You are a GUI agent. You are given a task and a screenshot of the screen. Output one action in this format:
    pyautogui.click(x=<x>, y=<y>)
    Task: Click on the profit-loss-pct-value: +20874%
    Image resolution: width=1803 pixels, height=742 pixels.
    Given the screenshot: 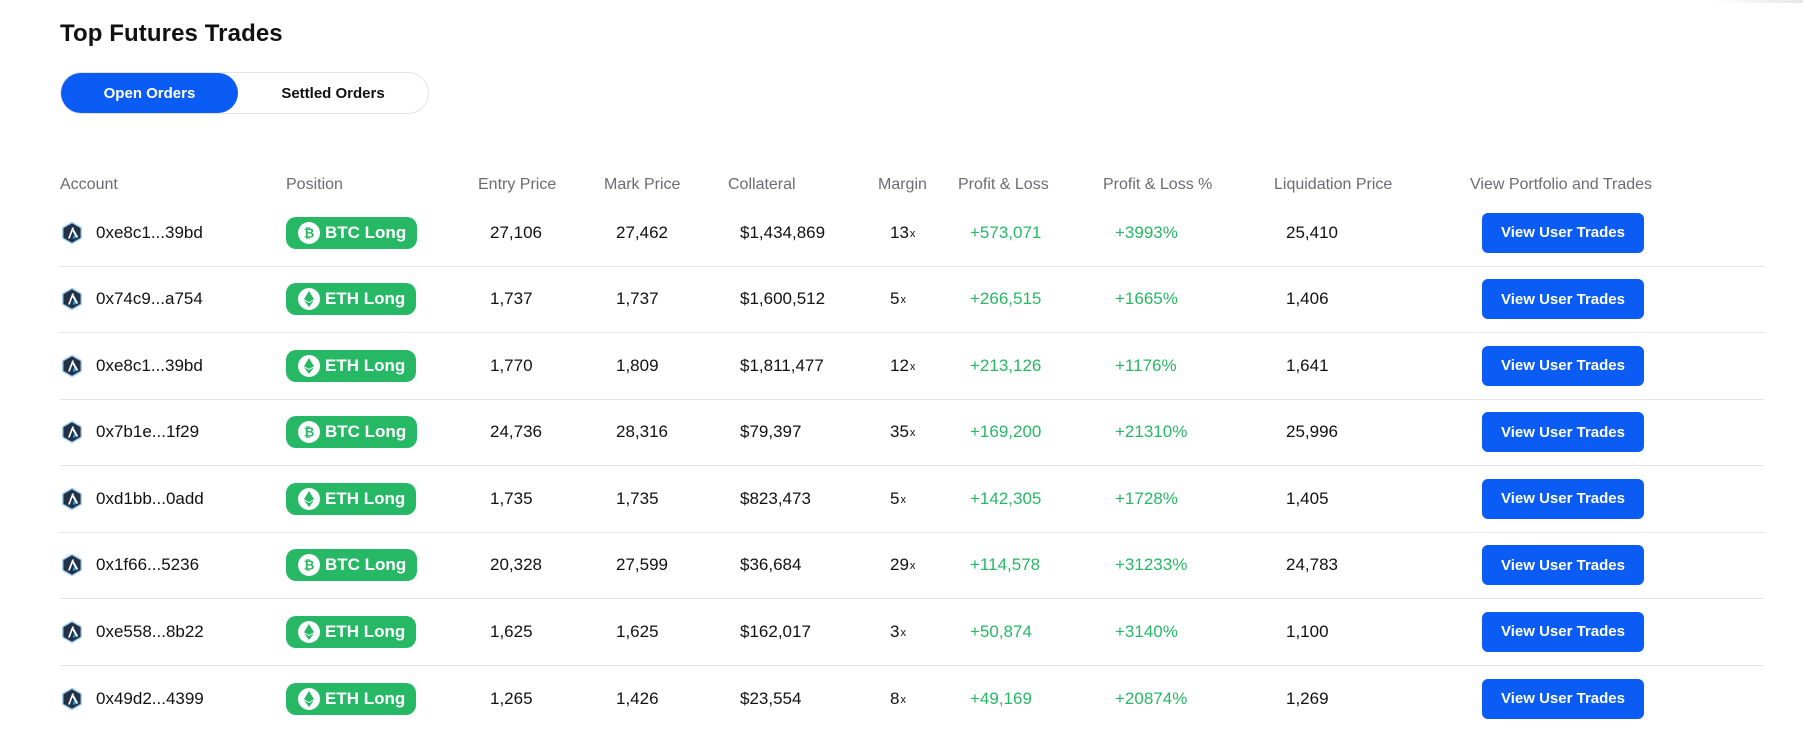 What is the action you would take?
    pyautogui.click(x=1151, y=698)
    